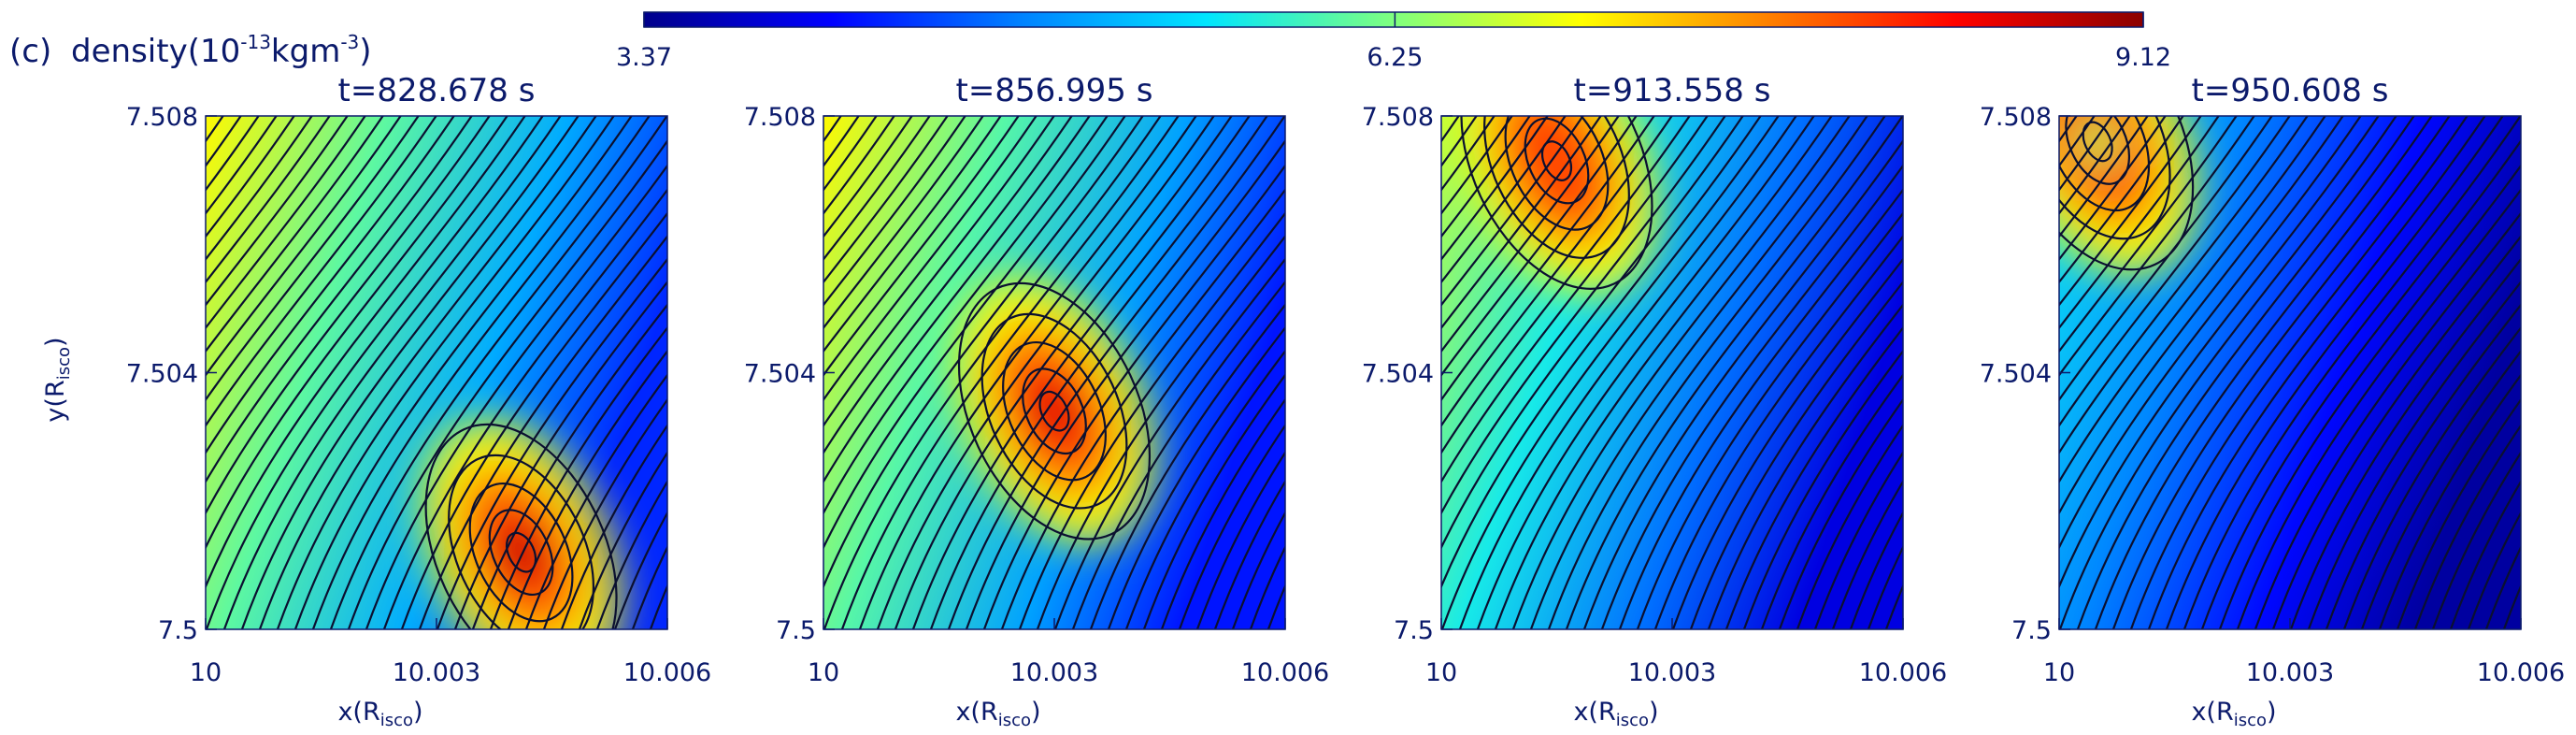 The image size is (2576, 735). I want to click on panel-title: t=856.995 s, so click(1054, 90).